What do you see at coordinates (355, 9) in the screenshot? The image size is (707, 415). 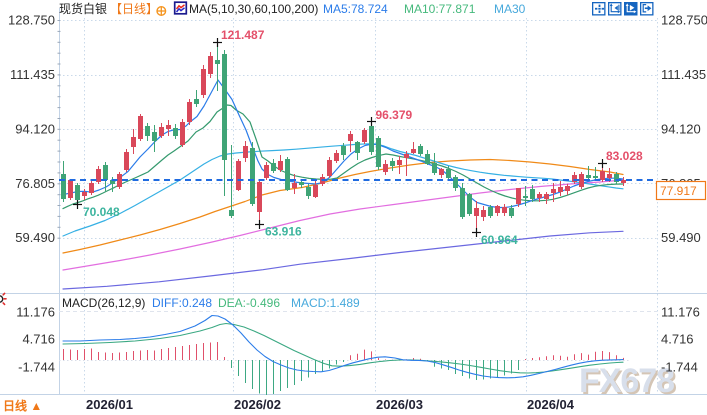 I see `svg-text: MA5:78.724` at bounding box center [355, 9].